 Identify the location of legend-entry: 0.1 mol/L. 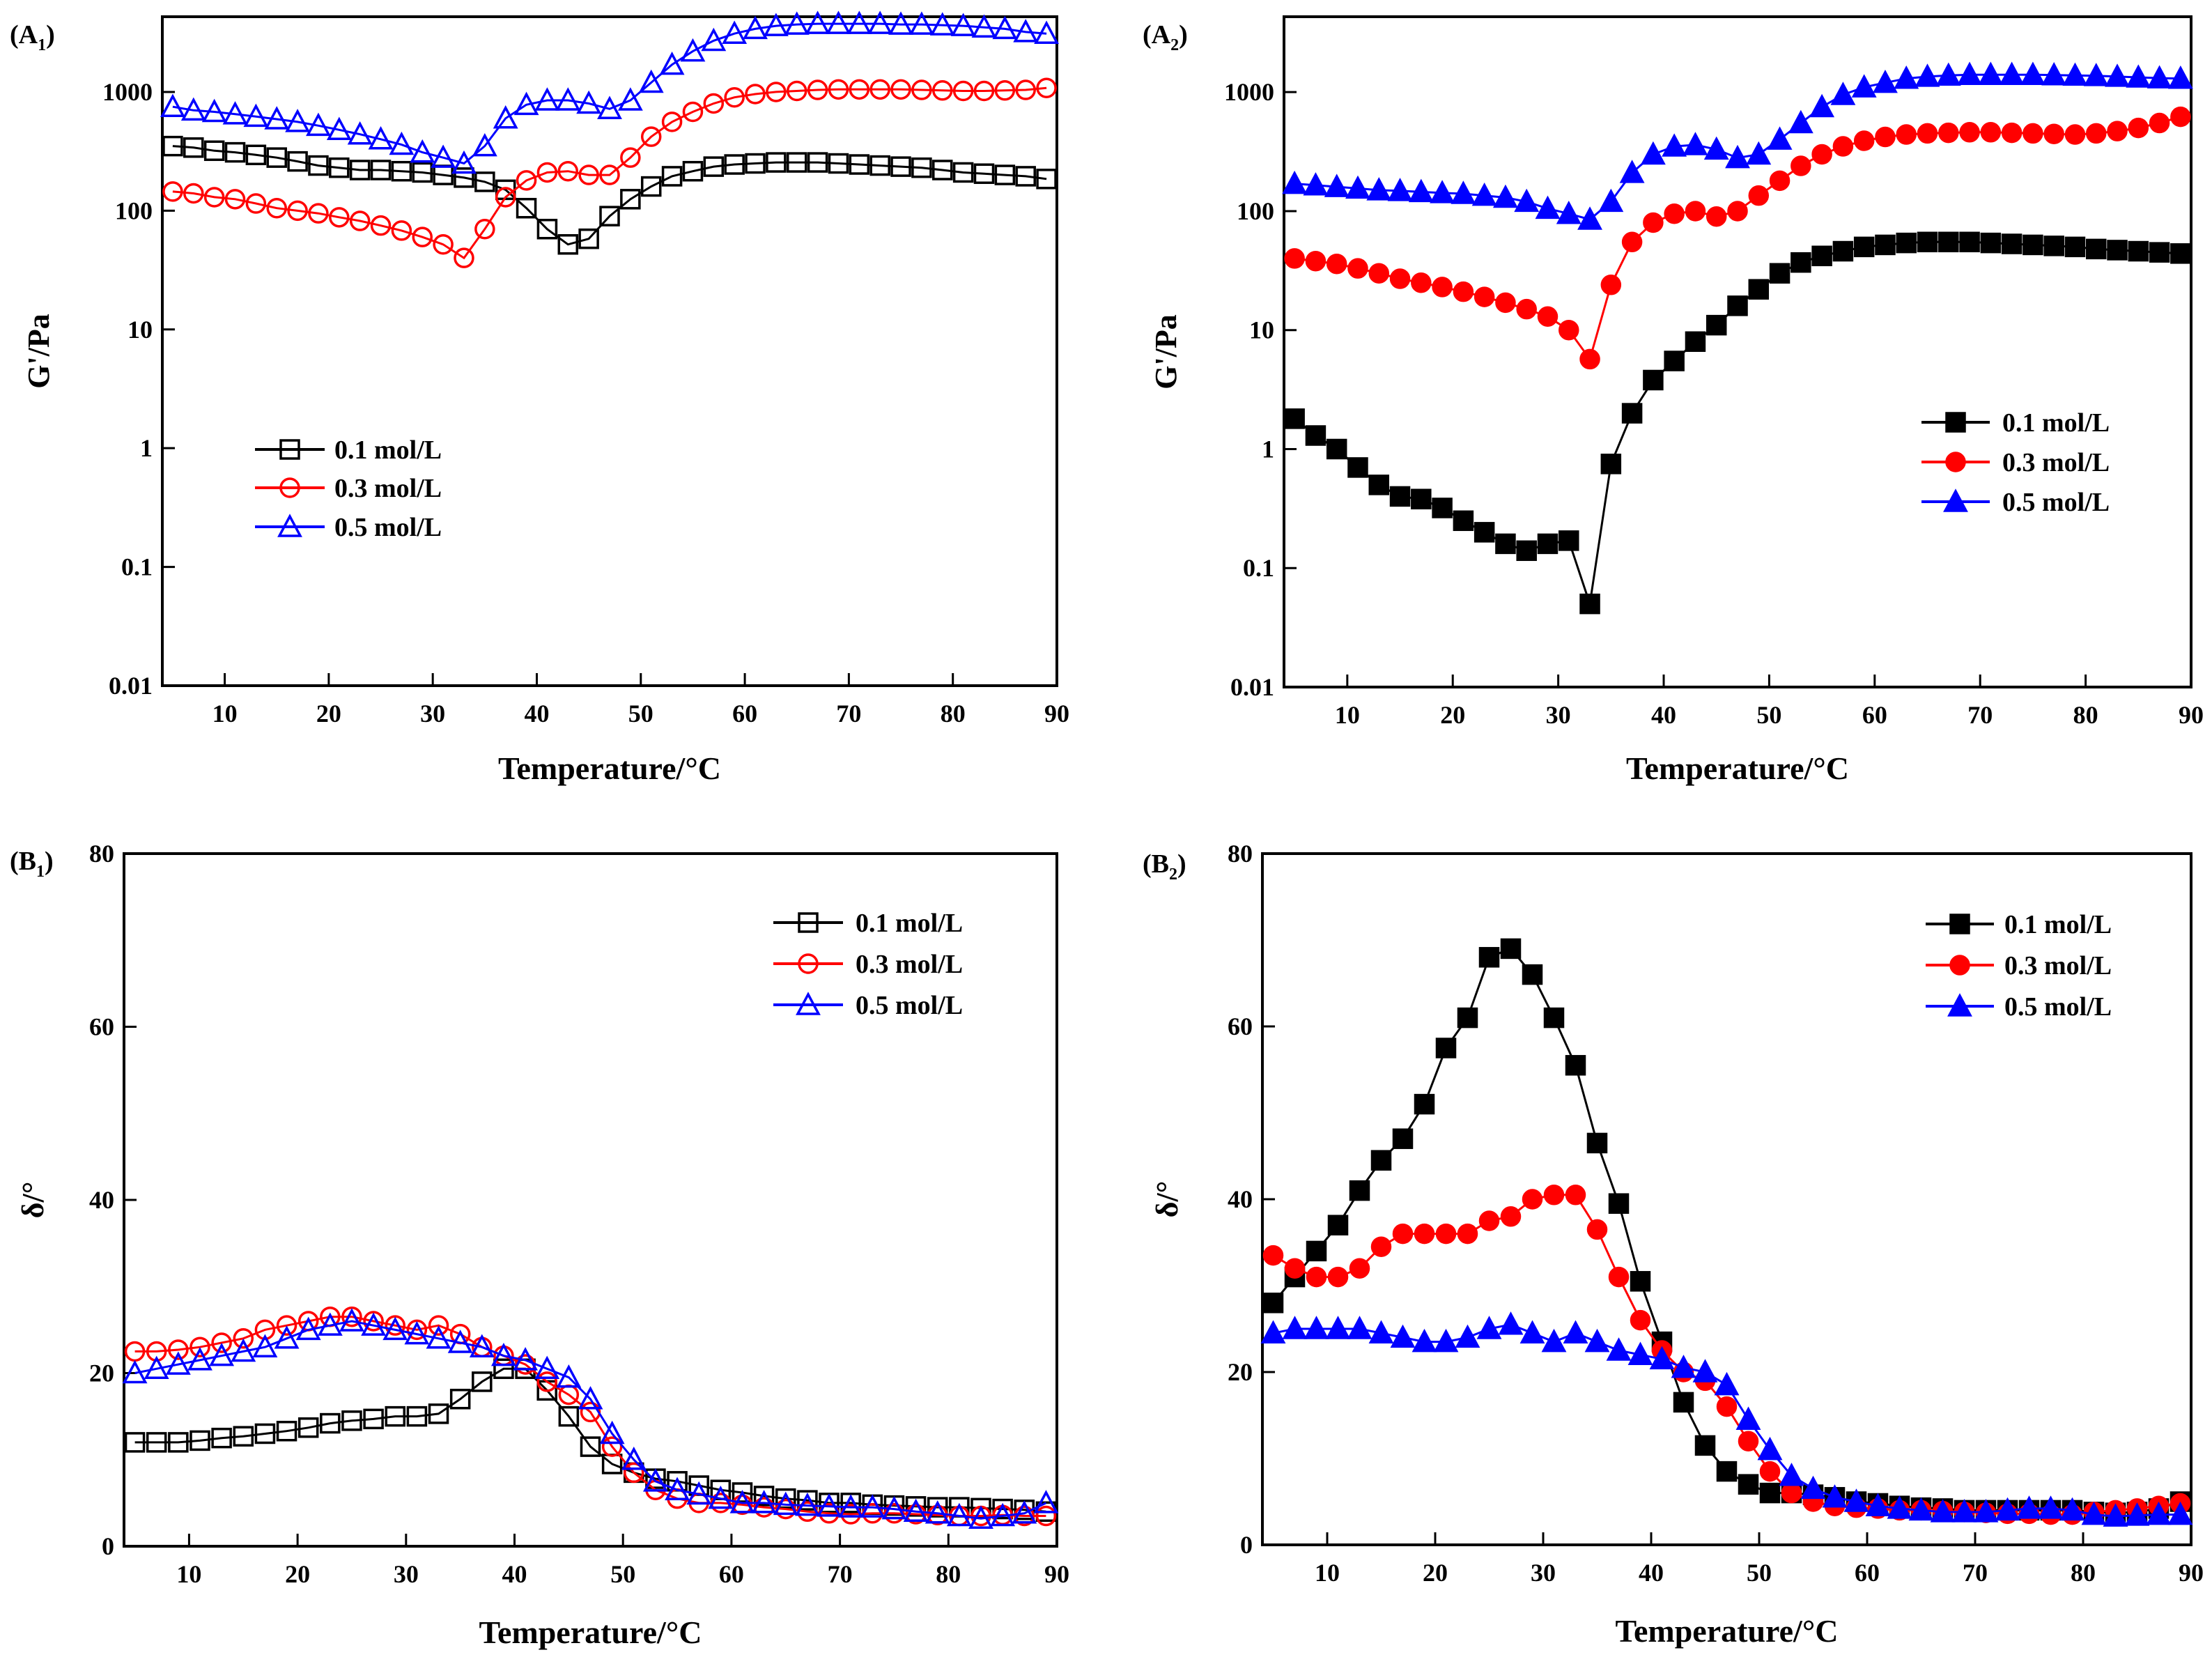
(2015, 423).